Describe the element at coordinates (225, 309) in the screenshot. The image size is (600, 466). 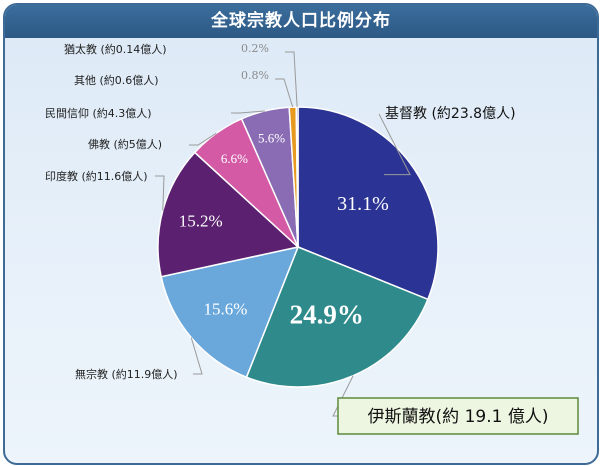
I see `slice-pct-label: 15.6%` at that location.